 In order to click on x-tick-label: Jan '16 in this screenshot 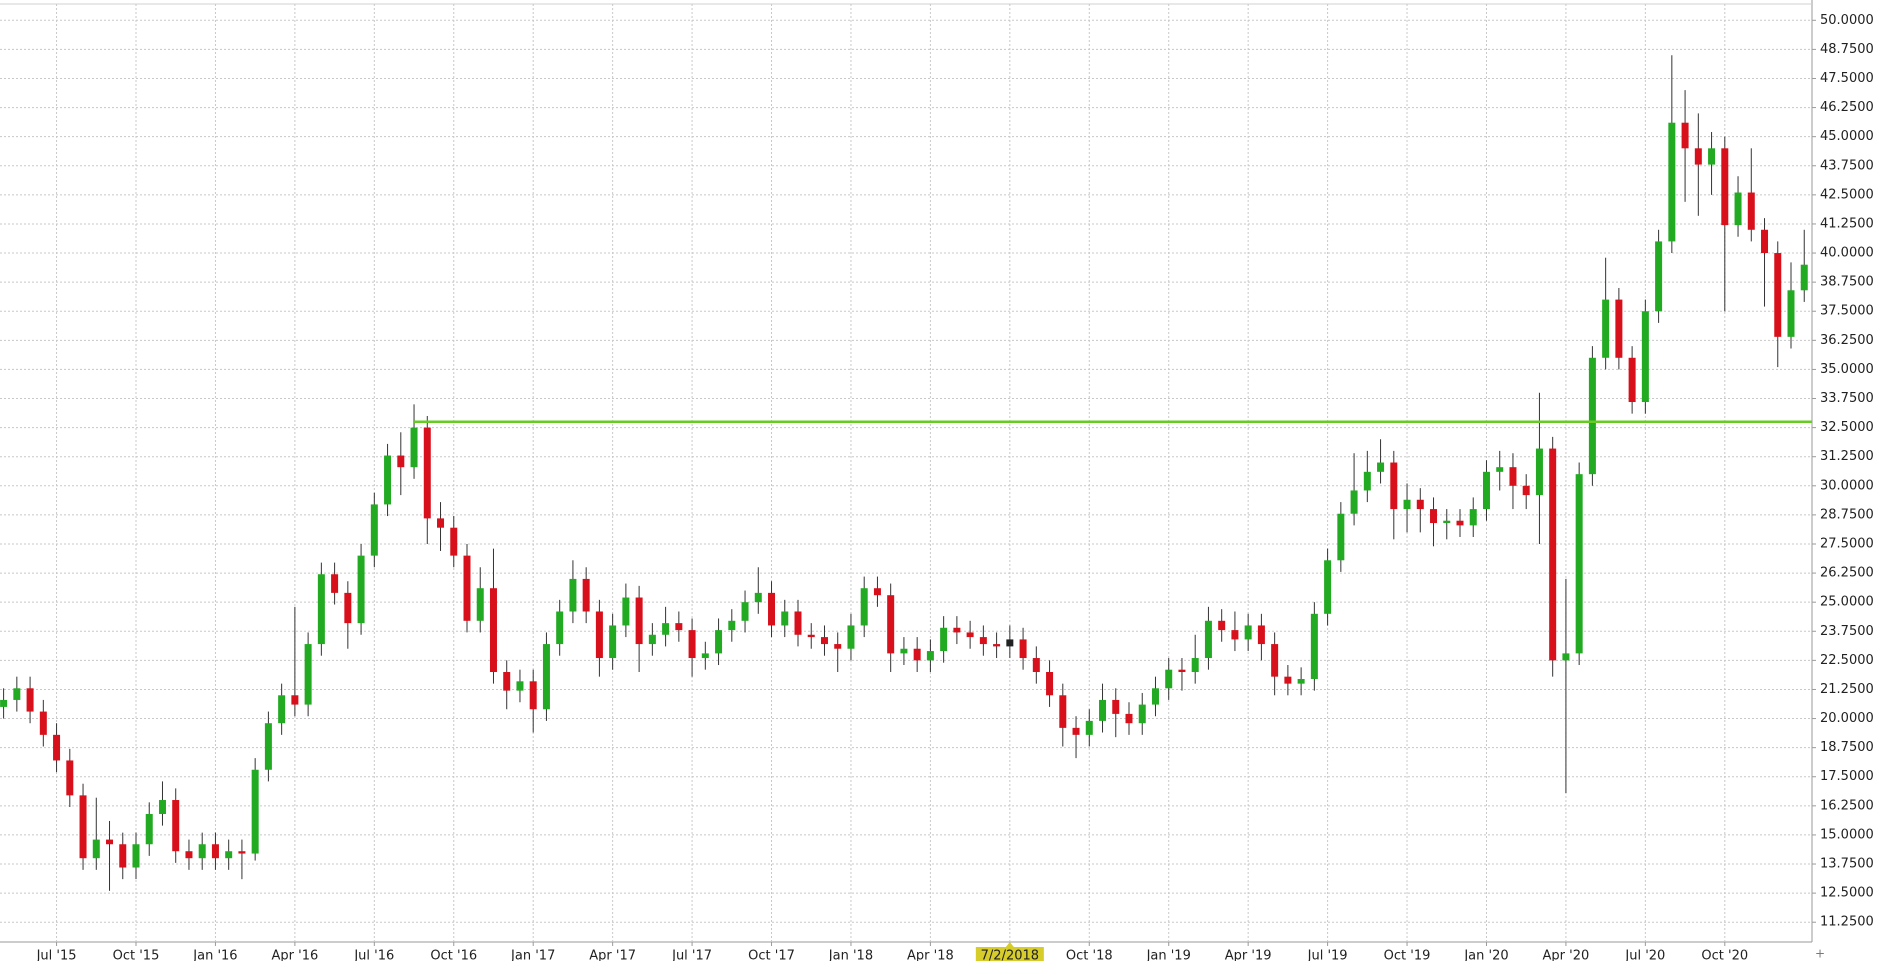, I will do `click(214, 955)`.